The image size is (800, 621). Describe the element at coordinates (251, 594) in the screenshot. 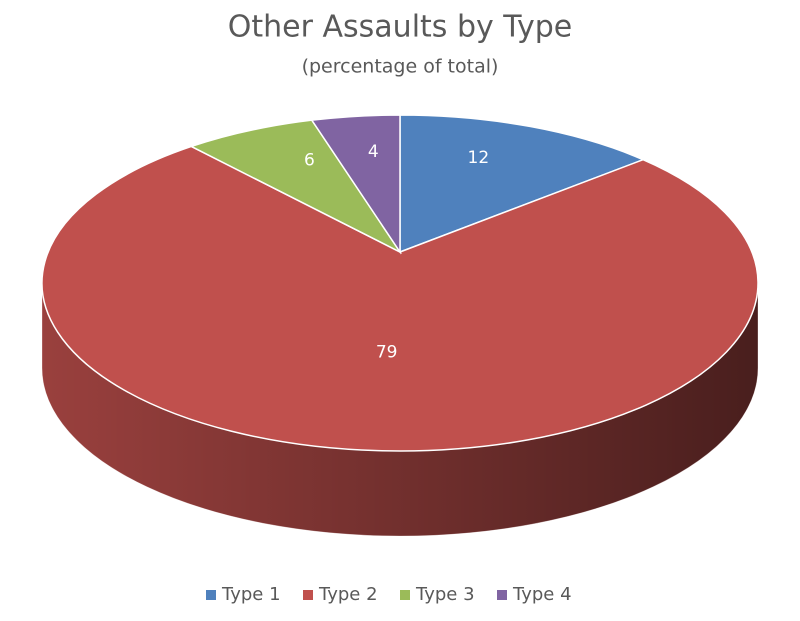

I see `legend-label: Type 1` at that location.